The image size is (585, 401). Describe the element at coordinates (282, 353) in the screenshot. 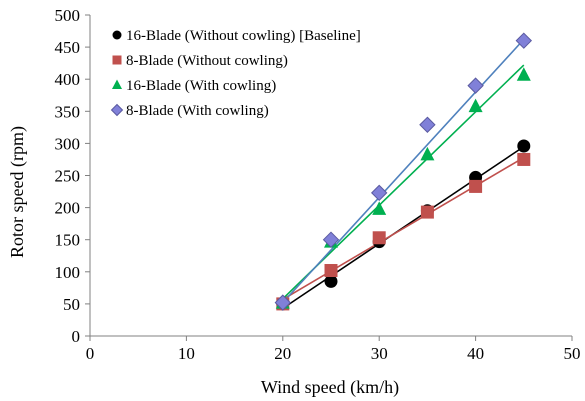

I see `x-tick-label: 20` at that location.